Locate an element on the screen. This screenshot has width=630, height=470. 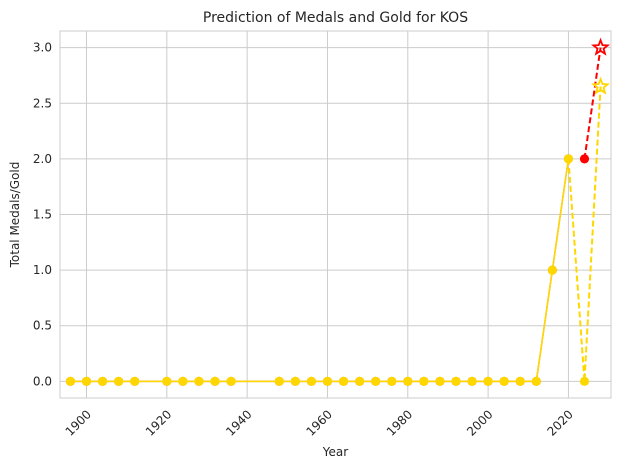
y-tick-label: 0.0 is located at coordinates (42, 381).